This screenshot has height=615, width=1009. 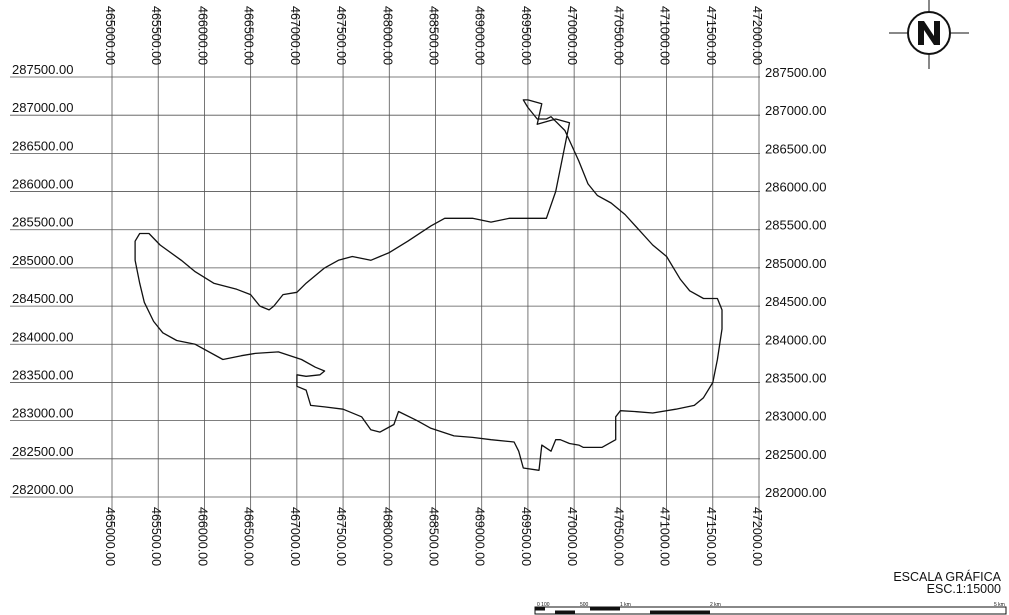 I want to click on scale-tick-label: 5 km, so click(x=999, y=605).